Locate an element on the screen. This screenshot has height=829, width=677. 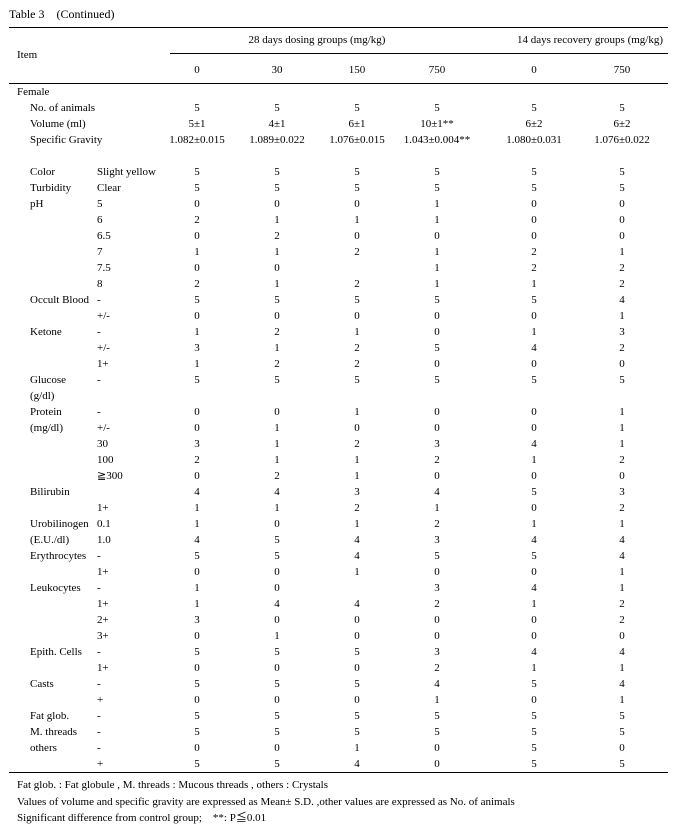
row-sub: - is located at coordinates (99, 732).